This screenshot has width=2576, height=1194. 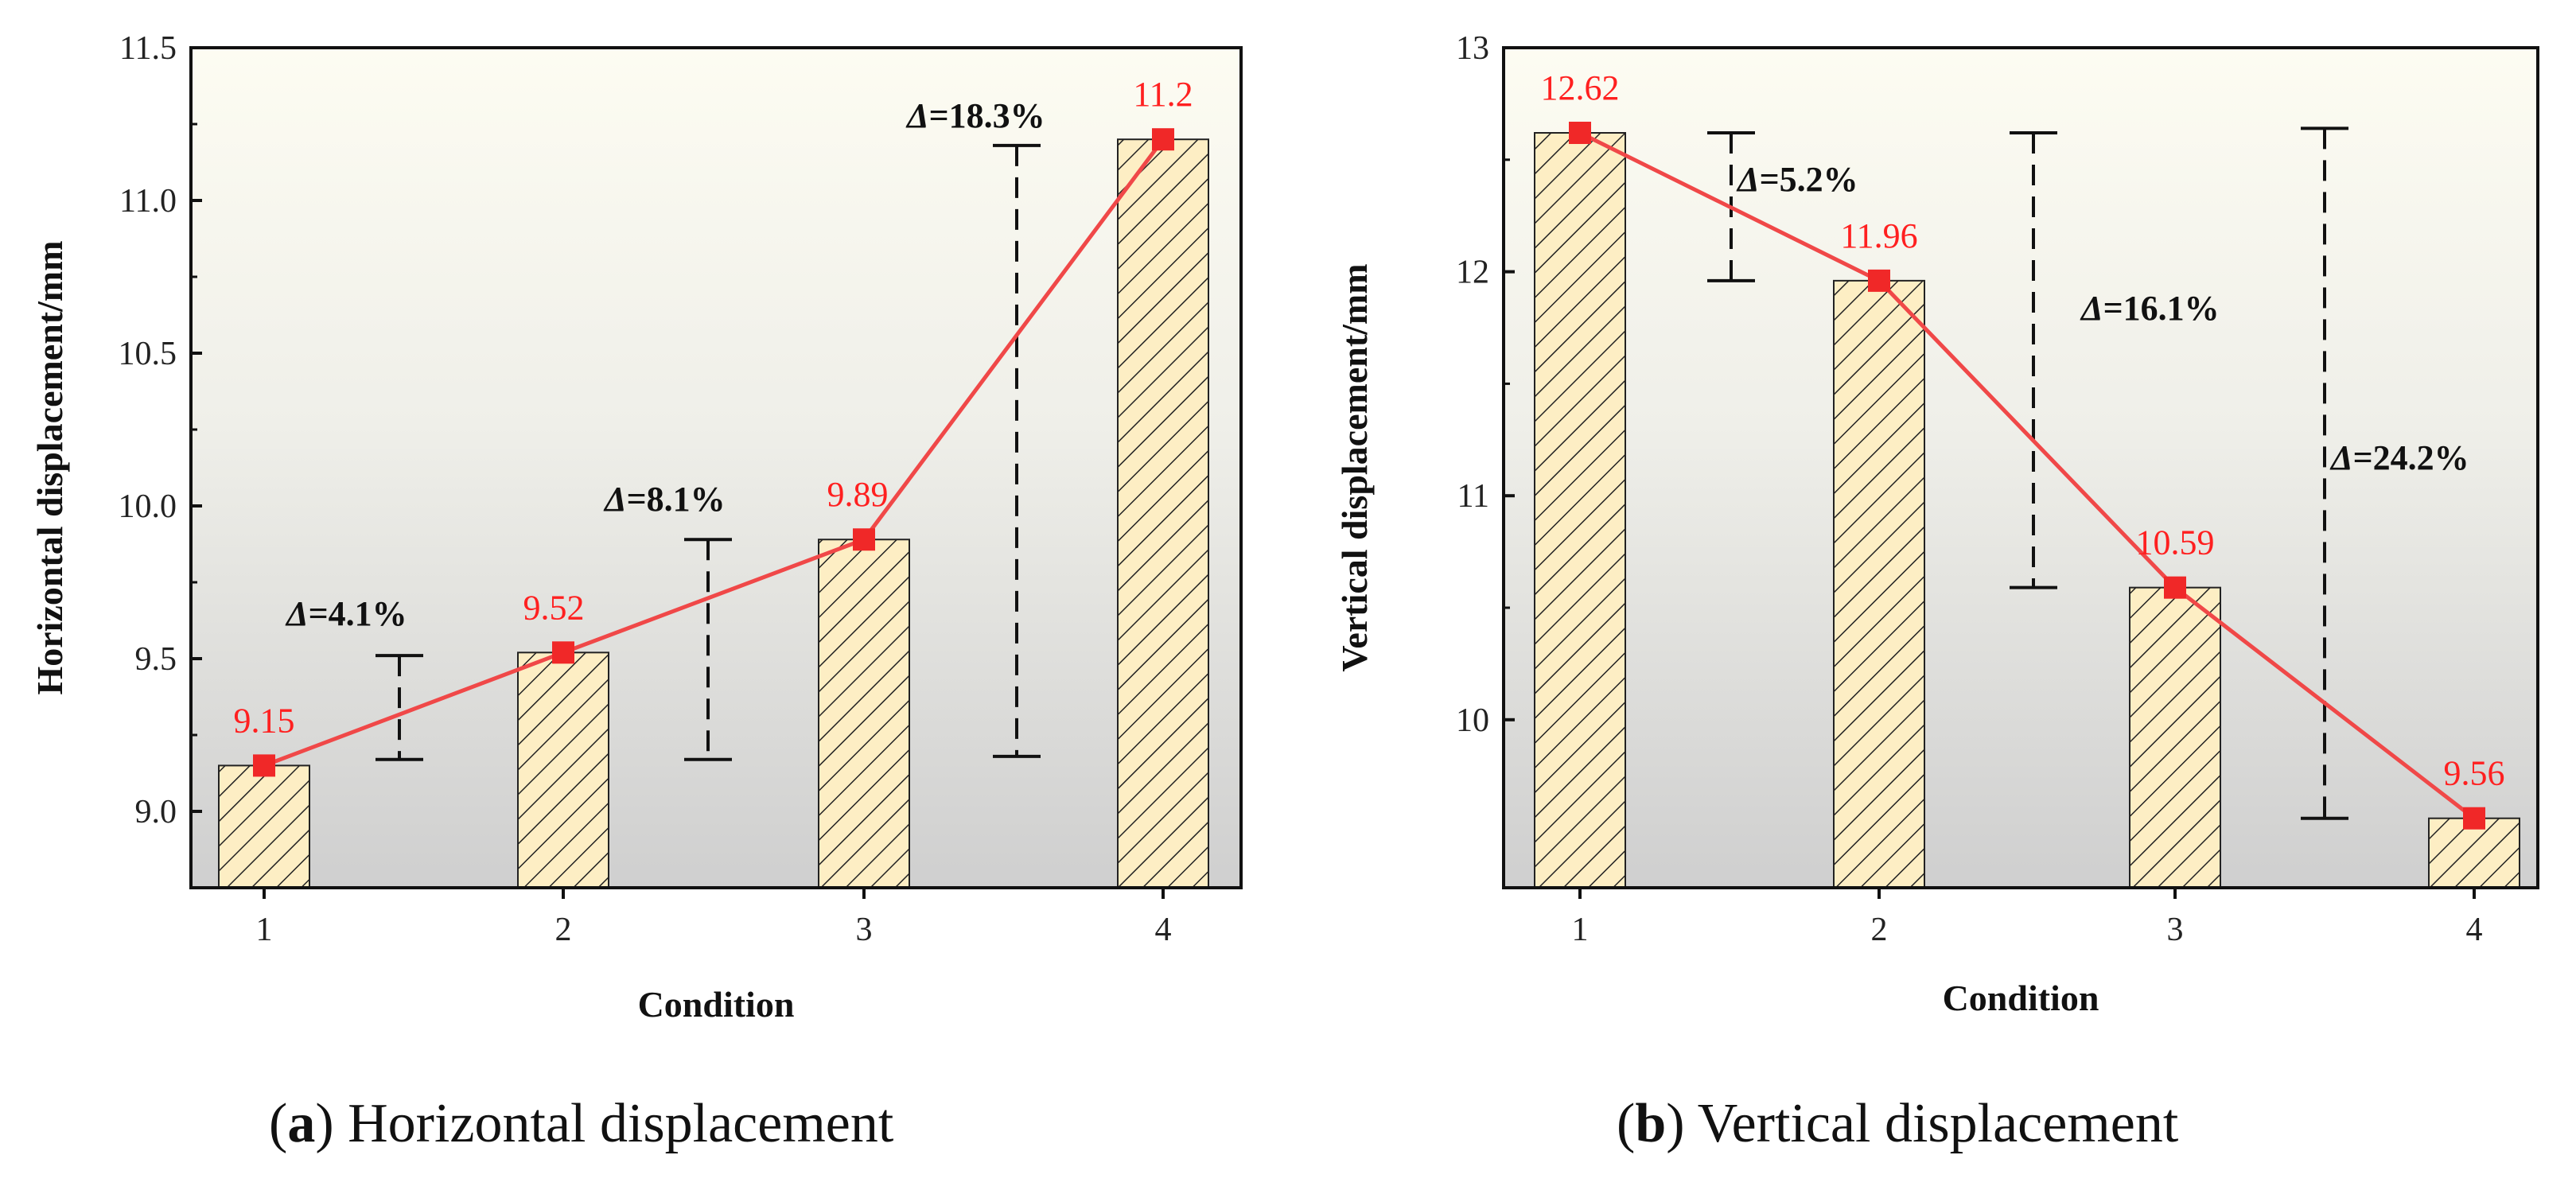 I want to click on y-tick-label: 12, so click(x=1473, y=273).